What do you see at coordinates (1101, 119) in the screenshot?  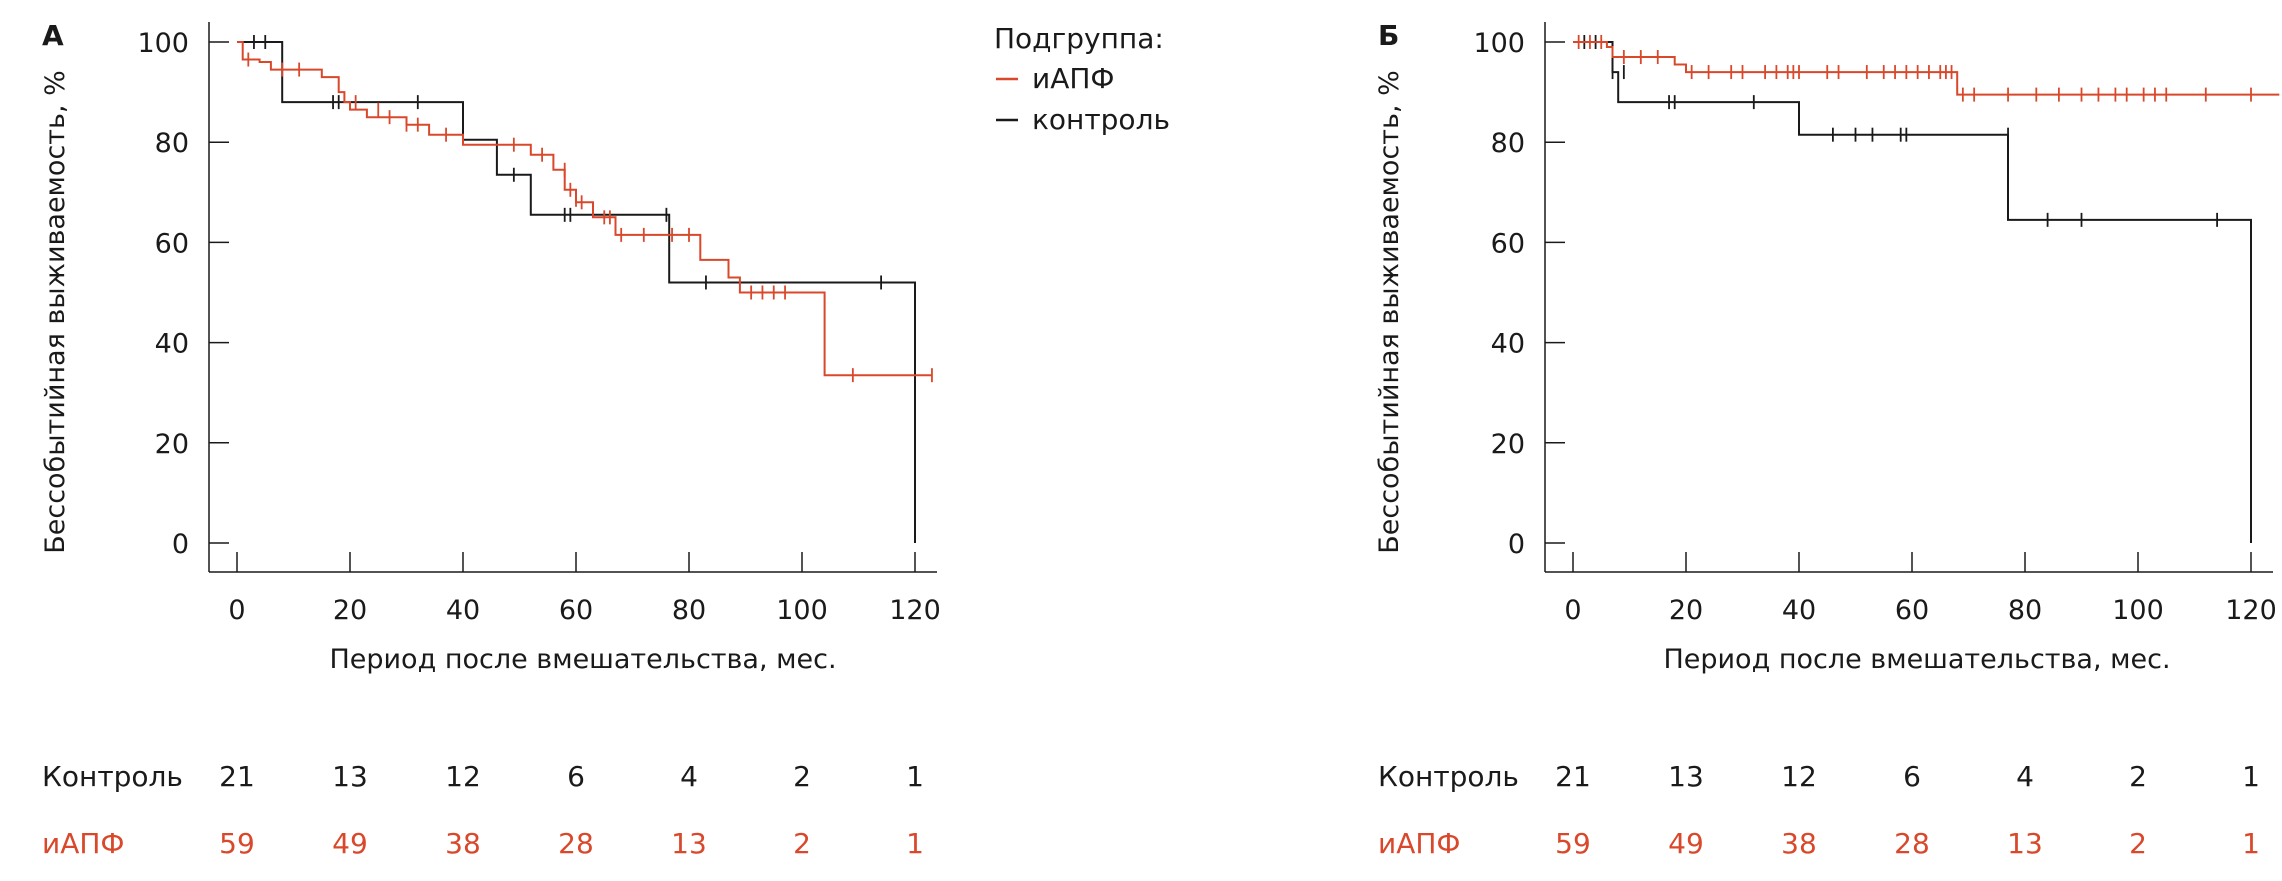 I see `legend-label-control: контроль` at bounding box center [1101, 119].